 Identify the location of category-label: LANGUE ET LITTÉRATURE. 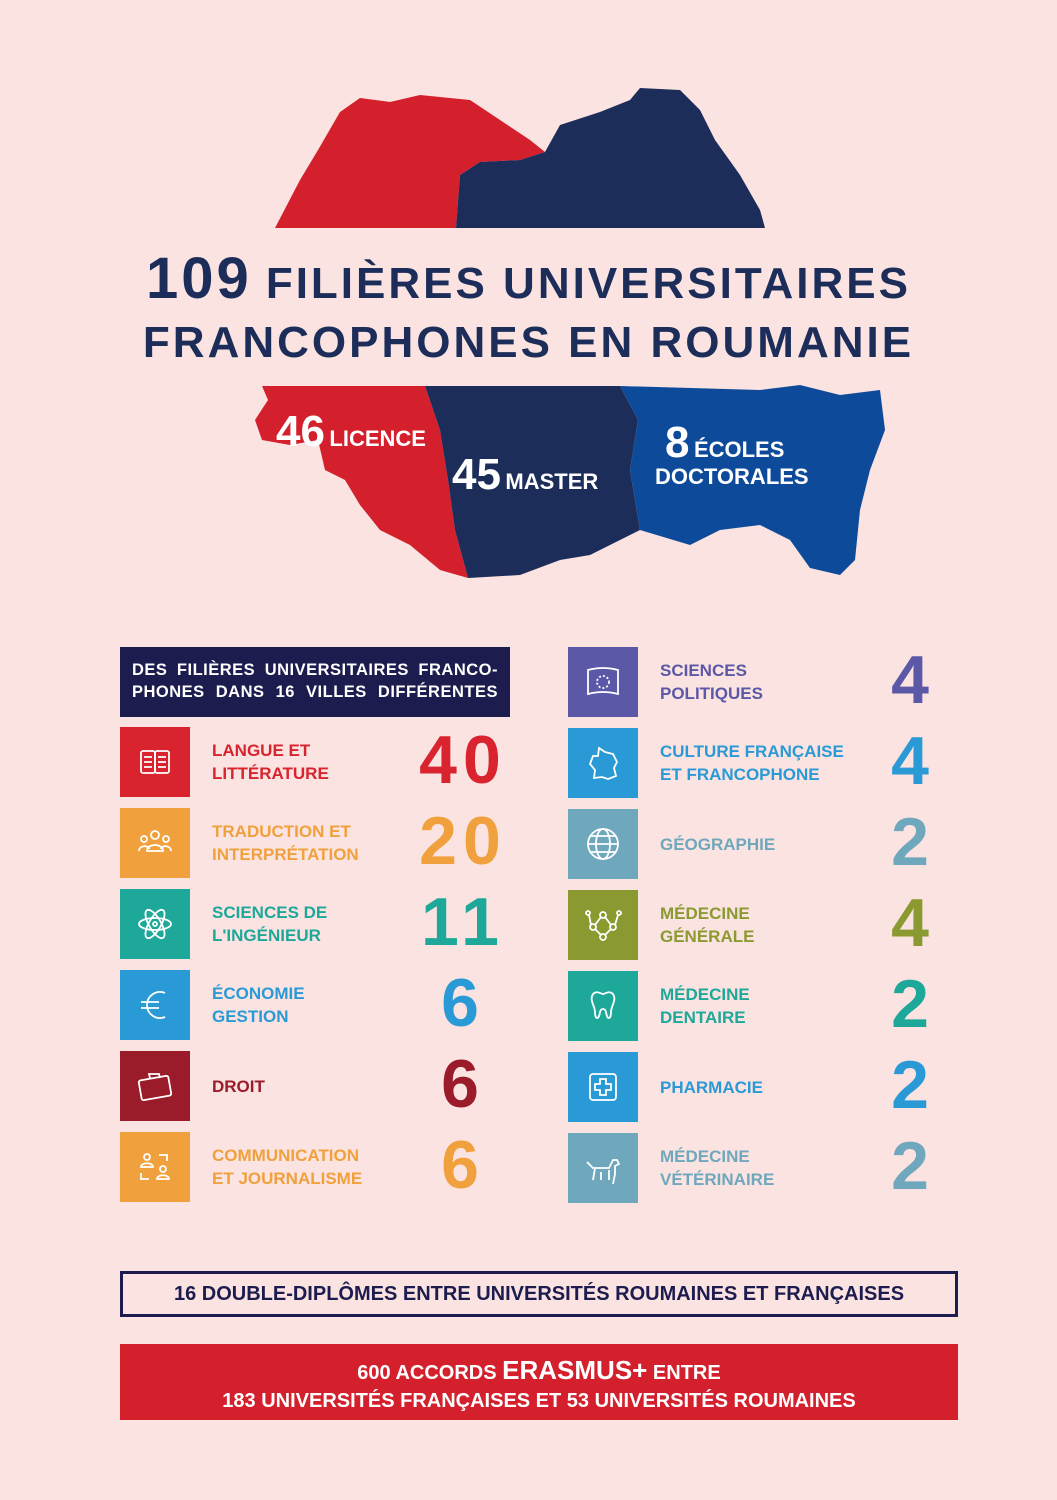
(270, 762).